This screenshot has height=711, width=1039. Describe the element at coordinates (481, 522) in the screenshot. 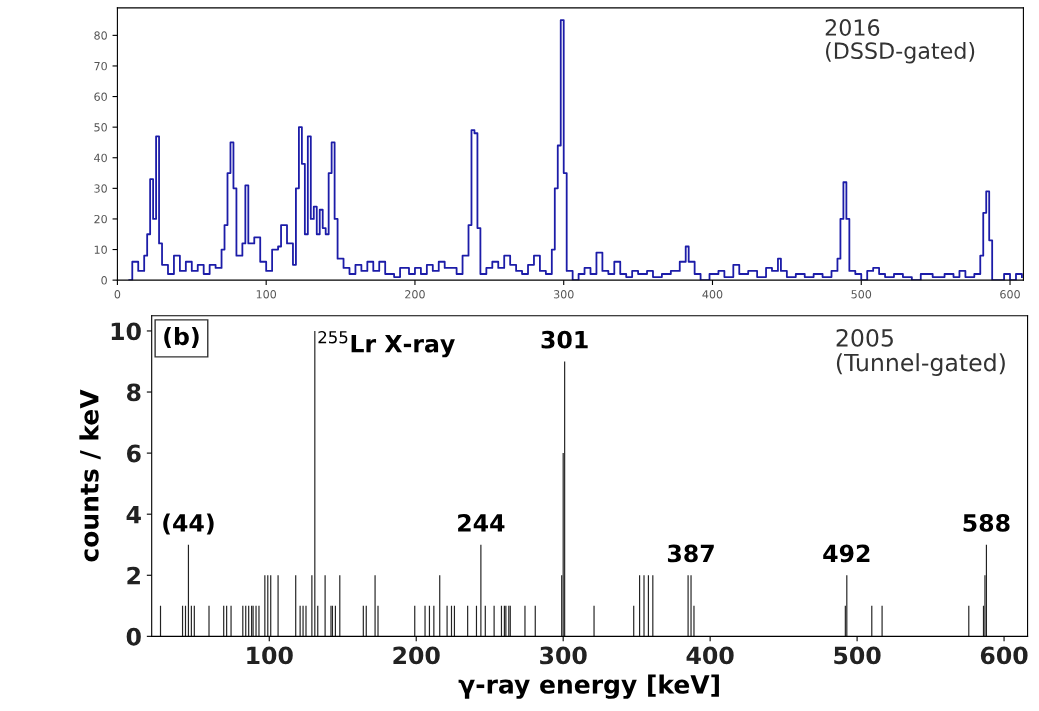

I see `annotation: 244` at that location.